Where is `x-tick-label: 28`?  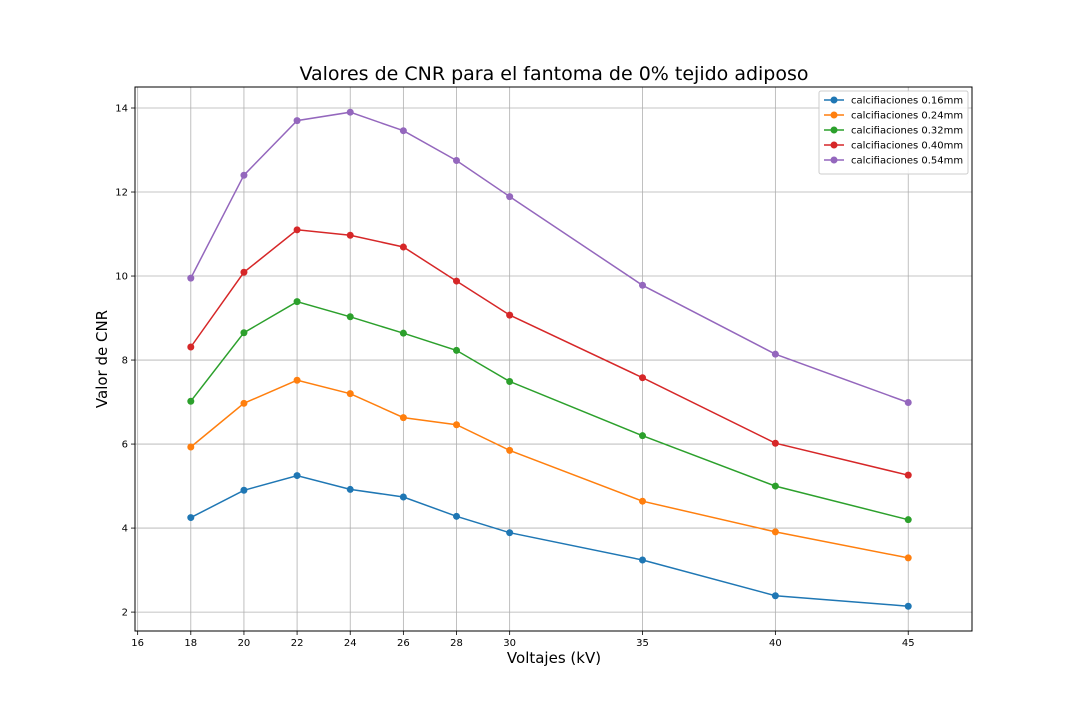
x-tick-label: 28 is located at coordinates (456, 643).